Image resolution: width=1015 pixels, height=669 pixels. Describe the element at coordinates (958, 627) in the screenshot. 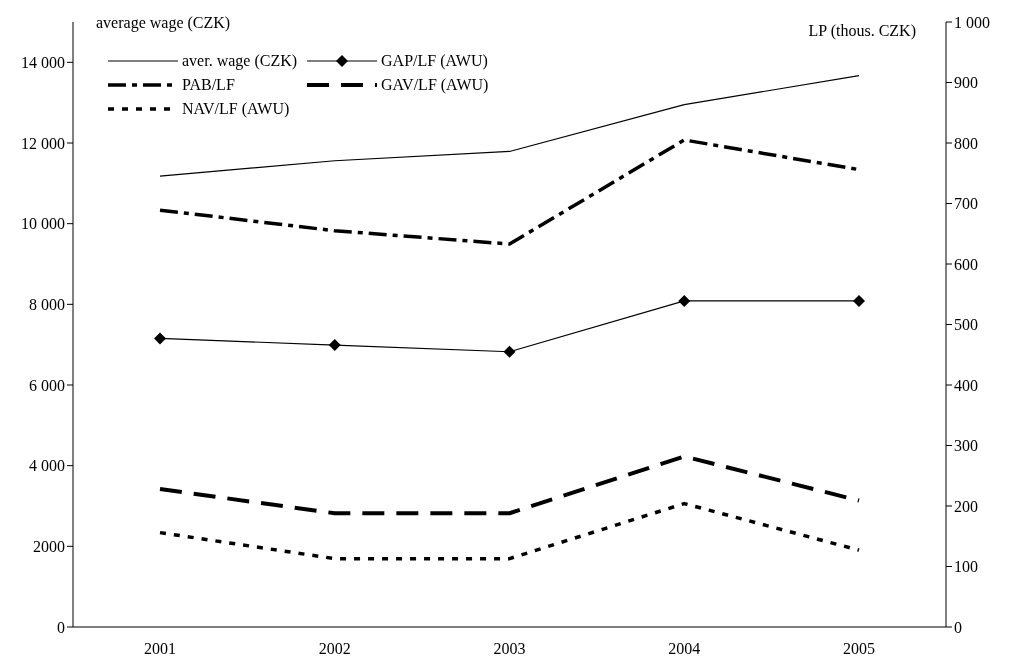

I see `y2-tick-label: 0` at that location.